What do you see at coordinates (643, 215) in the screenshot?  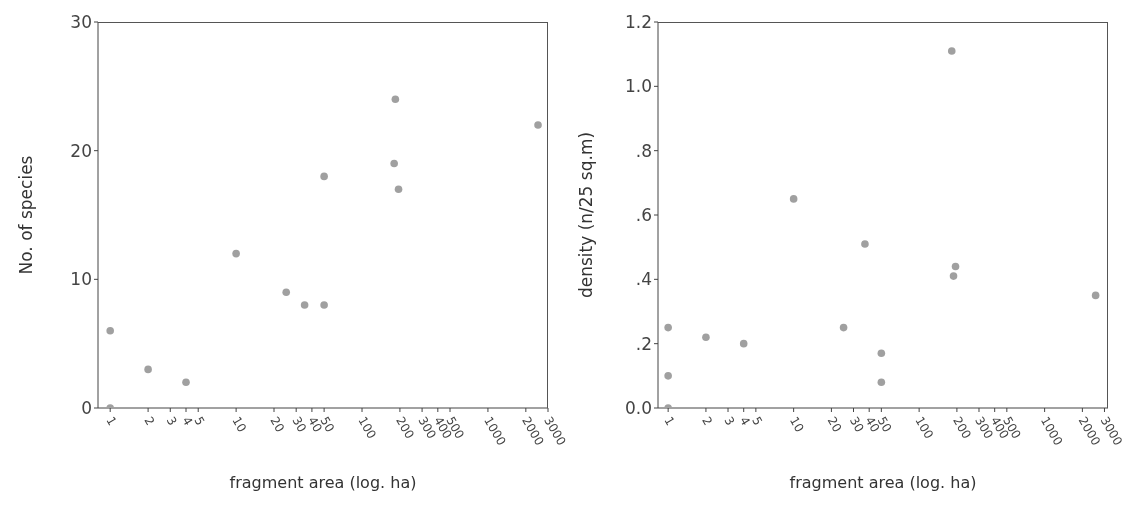 I see `y-tick-label: .6` at bounding box center [643, 215].